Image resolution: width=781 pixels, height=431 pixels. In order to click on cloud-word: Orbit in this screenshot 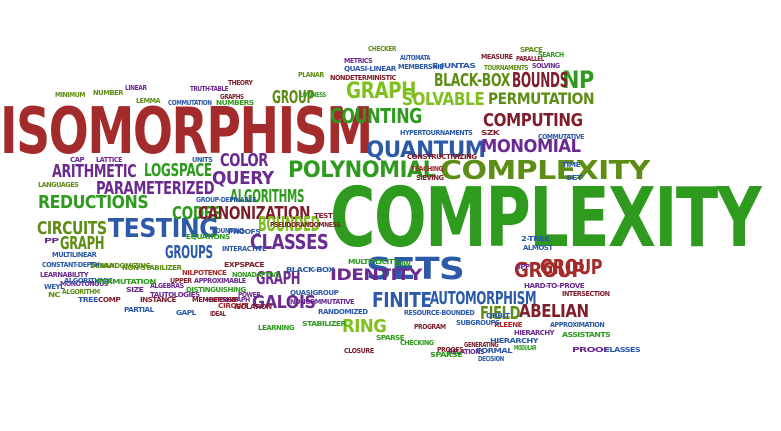, I will do `click(498, 316)`.